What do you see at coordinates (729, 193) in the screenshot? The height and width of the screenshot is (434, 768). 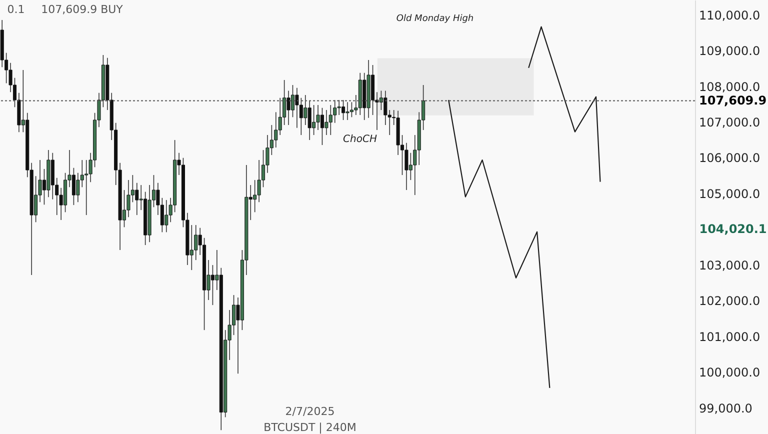 I see `y-tick-label: 105,000.0` at bounding box center [729, 193].